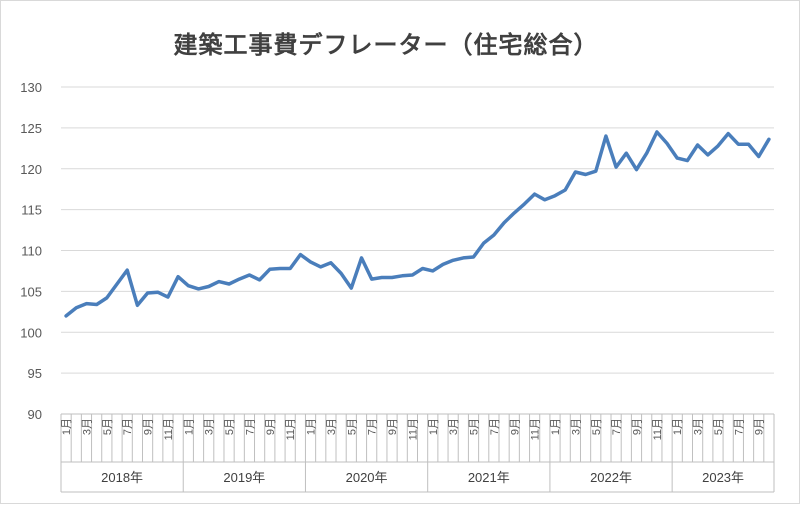 This screenshot has width=800, height=505. Describe the element at coordinates (122, 477) in the screenshot. I see `year-label: 2018年` at that location.